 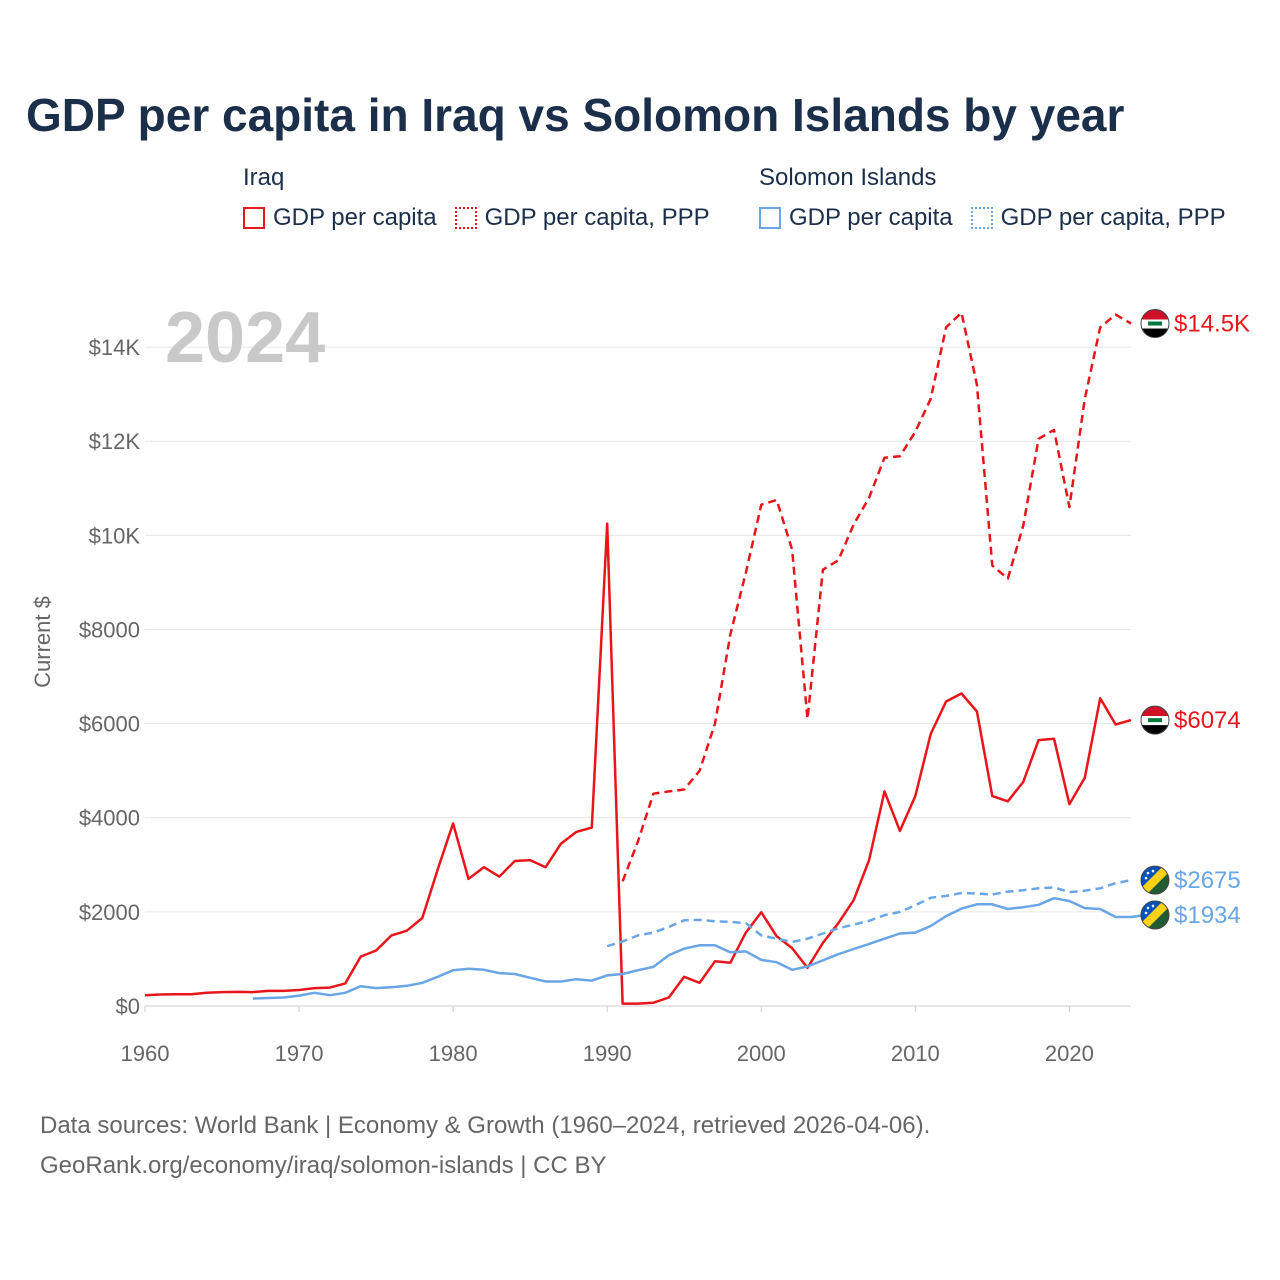 What do you see at coordinates (1207, 915) in the screenshot?
I see `end-label-solomon-gdp: $1934` at bounding box center [1207, 915].